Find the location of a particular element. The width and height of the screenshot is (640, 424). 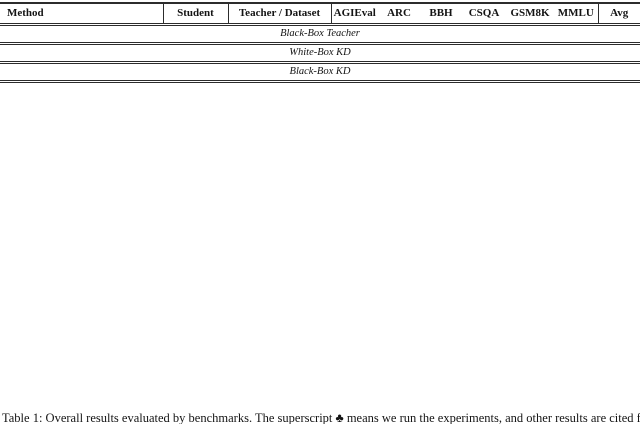

col-header-teacher-dataset: Teacher / Dataset is located at coordinates (280, 14).